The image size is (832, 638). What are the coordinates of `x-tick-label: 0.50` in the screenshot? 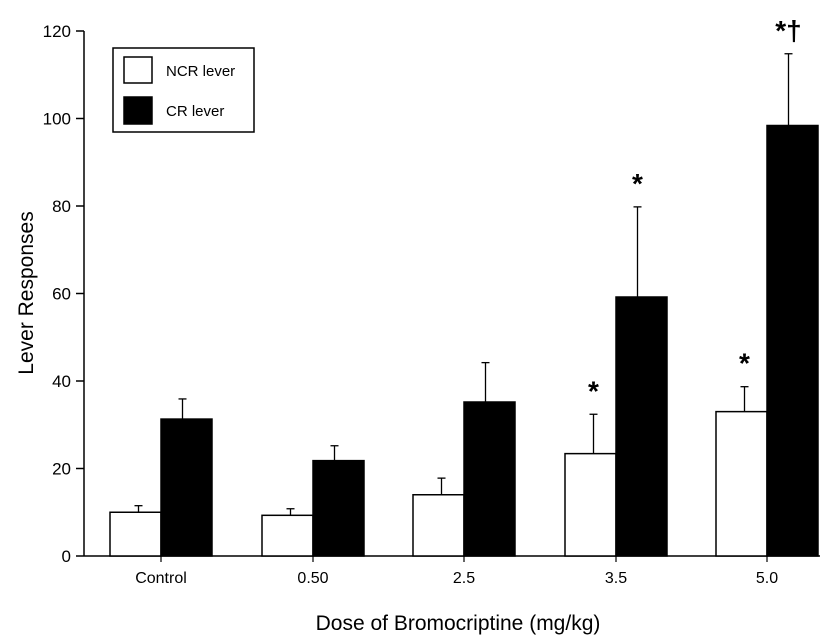 It's located at (312, 578).